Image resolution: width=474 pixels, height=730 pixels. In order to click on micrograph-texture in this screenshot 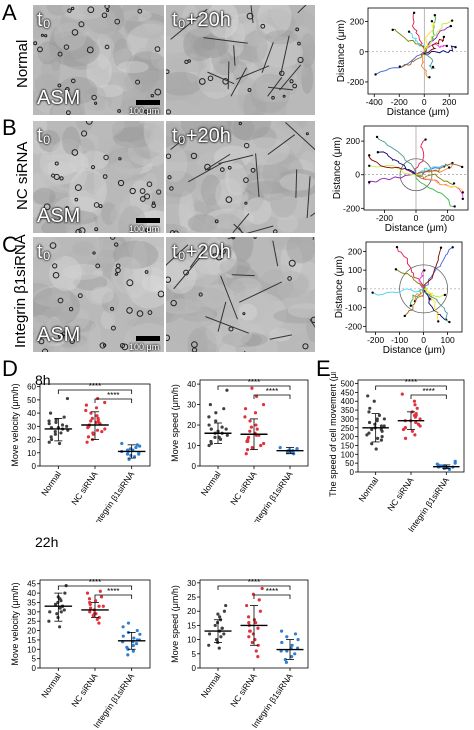, I will do `click(240, 294)`.